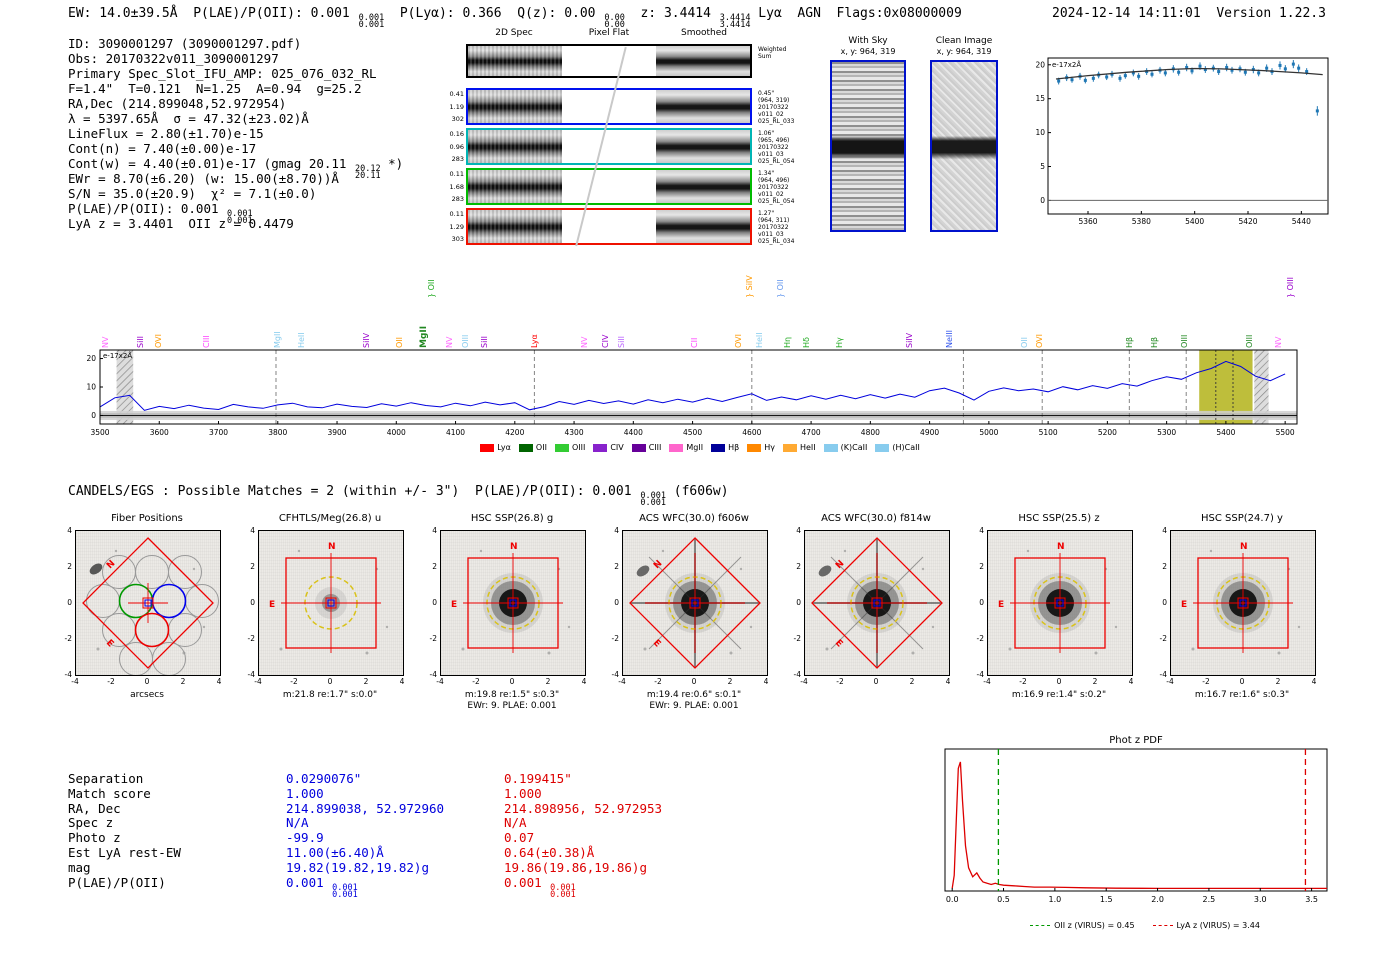  Describe the element at coordinates (96, 569) in the screenshot. I see `neighbor-galaxy` at that location.